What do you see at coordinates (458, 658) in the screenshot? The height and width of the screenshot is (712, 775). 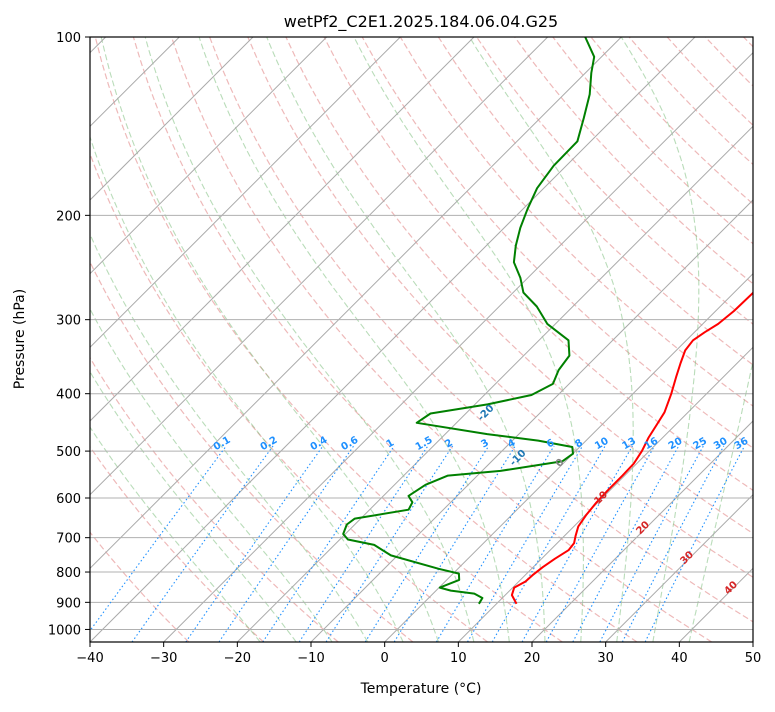 I see `x-tick-label: 10` at bounding box center [458, 658].